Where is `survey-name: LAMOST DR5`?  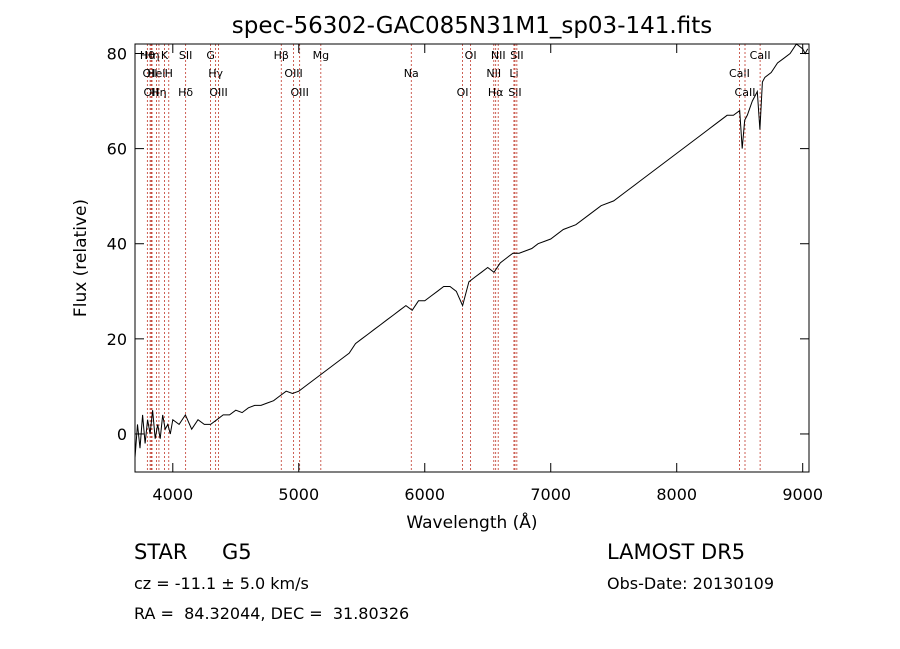 survey-name: LAMOST DR5 is located at coordinates (676, 552).